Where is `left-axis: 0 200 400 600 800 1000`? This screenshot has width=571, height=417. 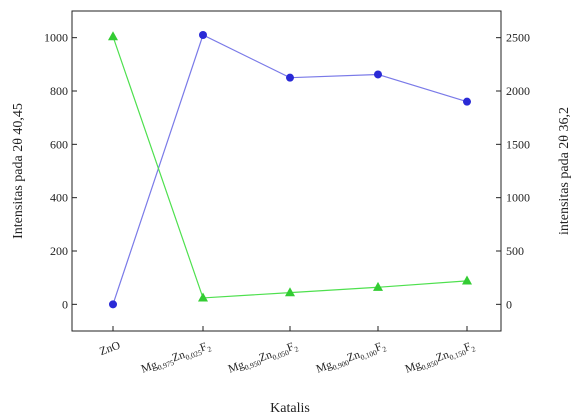 left-axis: 0 200 400 600 800 1000 is located at coordinates (60, 171).